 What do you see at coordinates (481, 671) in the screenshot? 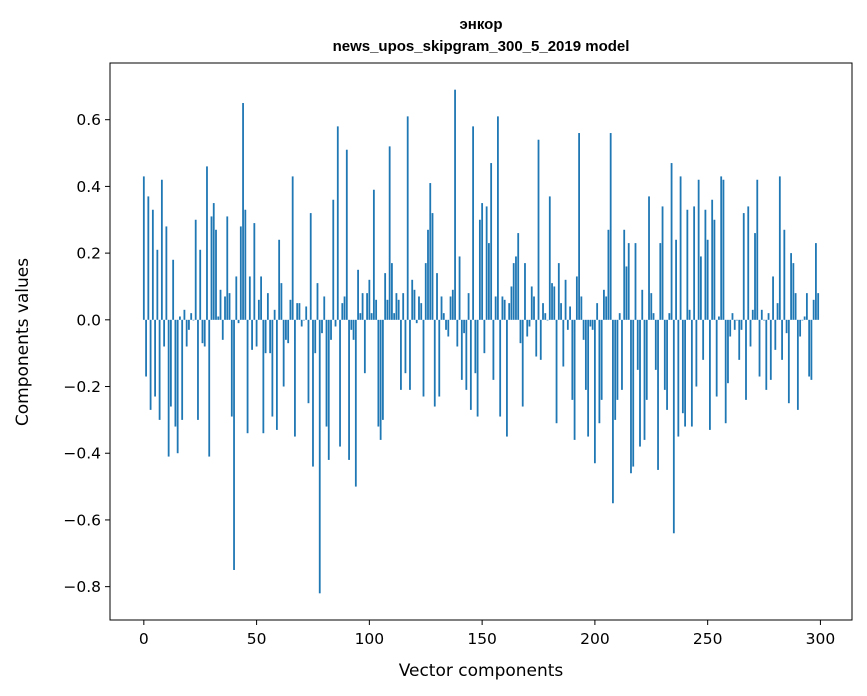
I see `x-axis-label: Vector components` at bounding box center [481, 671].